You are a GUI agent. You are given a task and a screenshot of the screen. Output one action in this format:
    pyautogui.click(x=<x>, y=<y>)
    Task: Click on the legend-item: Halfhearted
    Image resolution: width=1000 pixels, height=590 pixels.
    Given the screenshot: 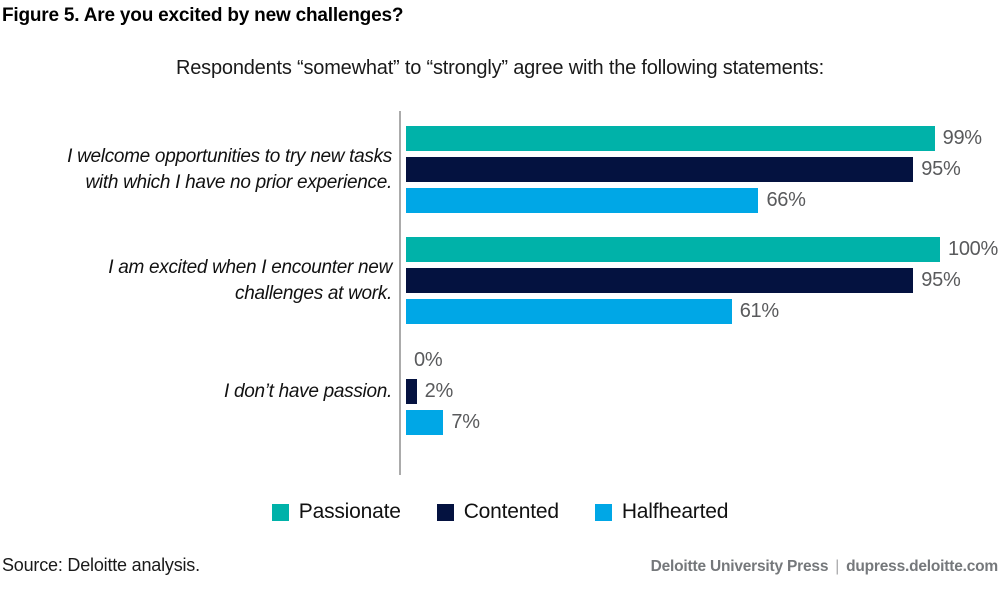 What is the action you would take?
    pyautogui.click(x=661, y=512)
    